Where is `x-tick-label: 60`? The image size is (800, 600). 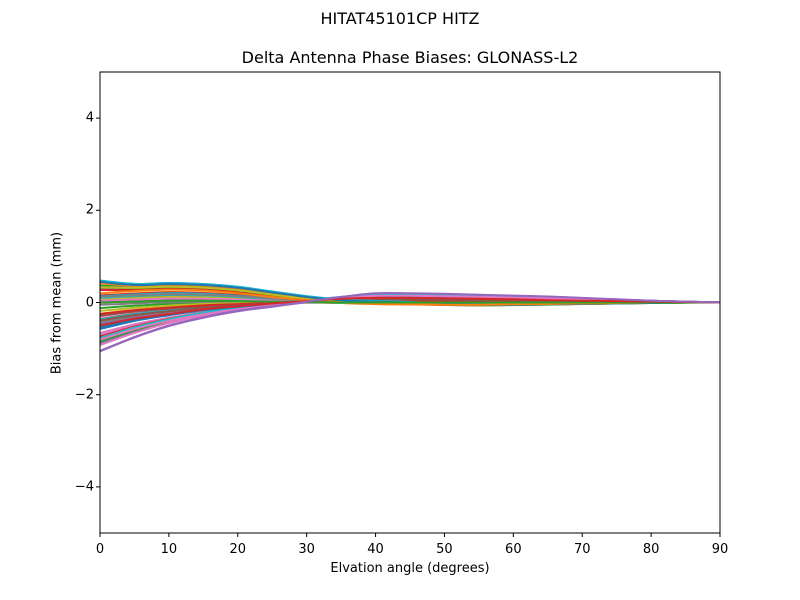
x-tick-label: 60 is located at coordinates (513, 549).